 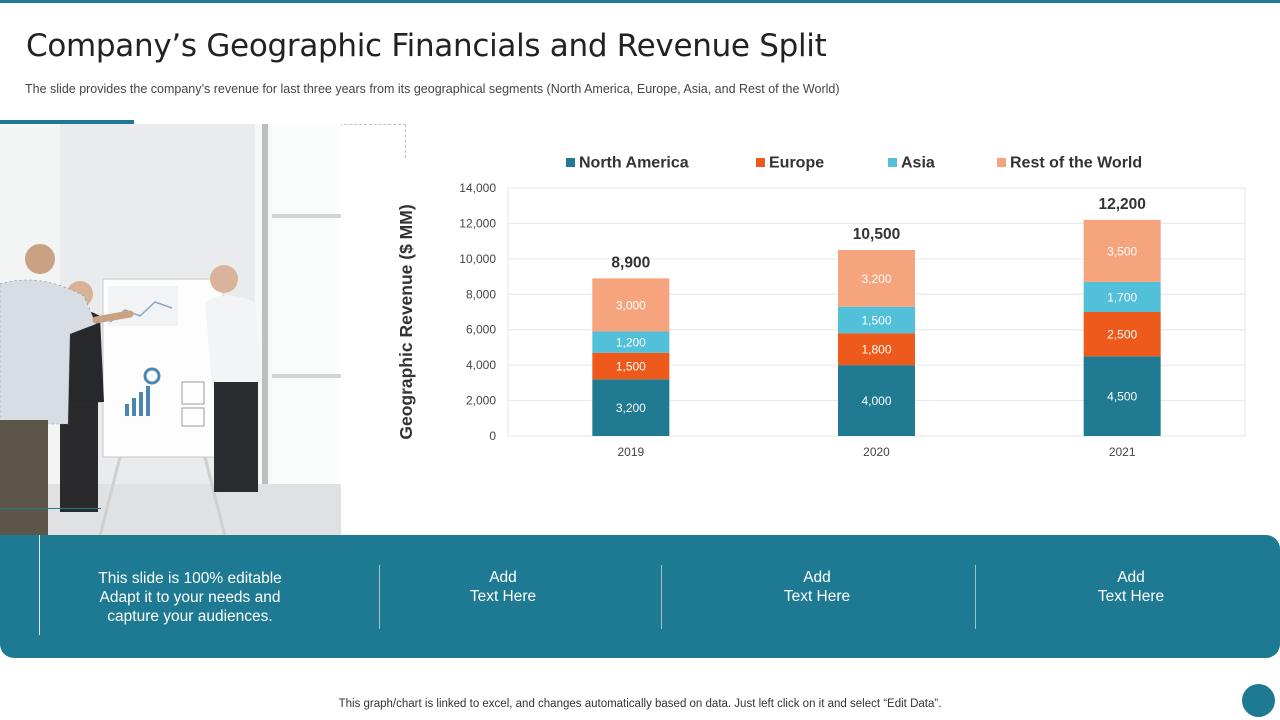 What do you see at coordinates (918, 163) in the screenshot?
I see `legend-label: Asia` at bounding box center [918, 163].